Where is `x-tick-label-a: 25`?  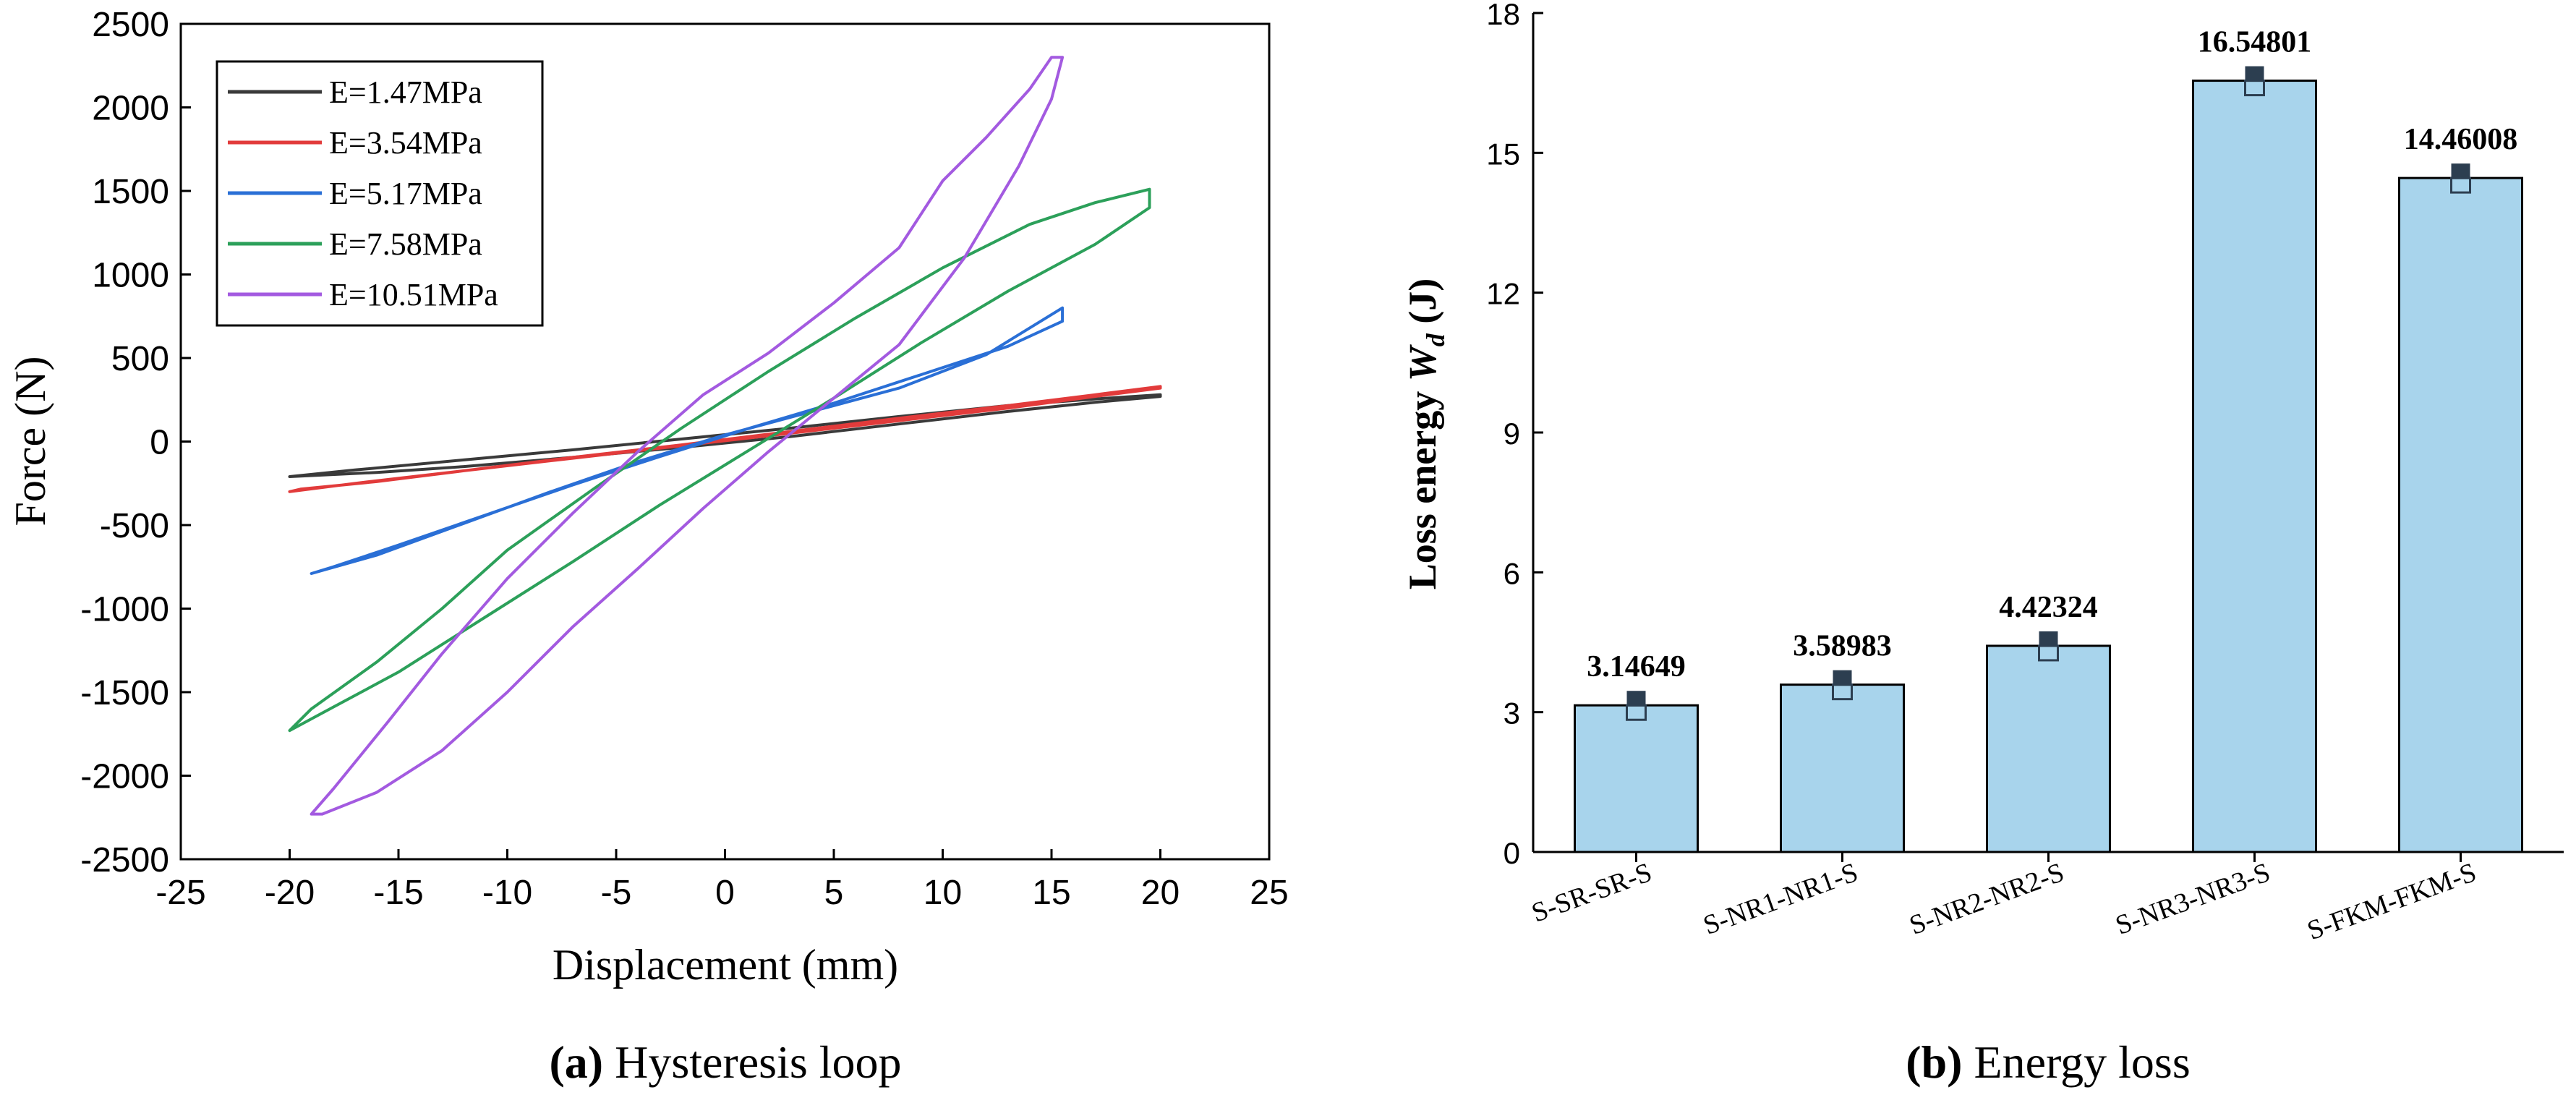
x-tick-label-a: 25 is located at coordinates (1269, 893).